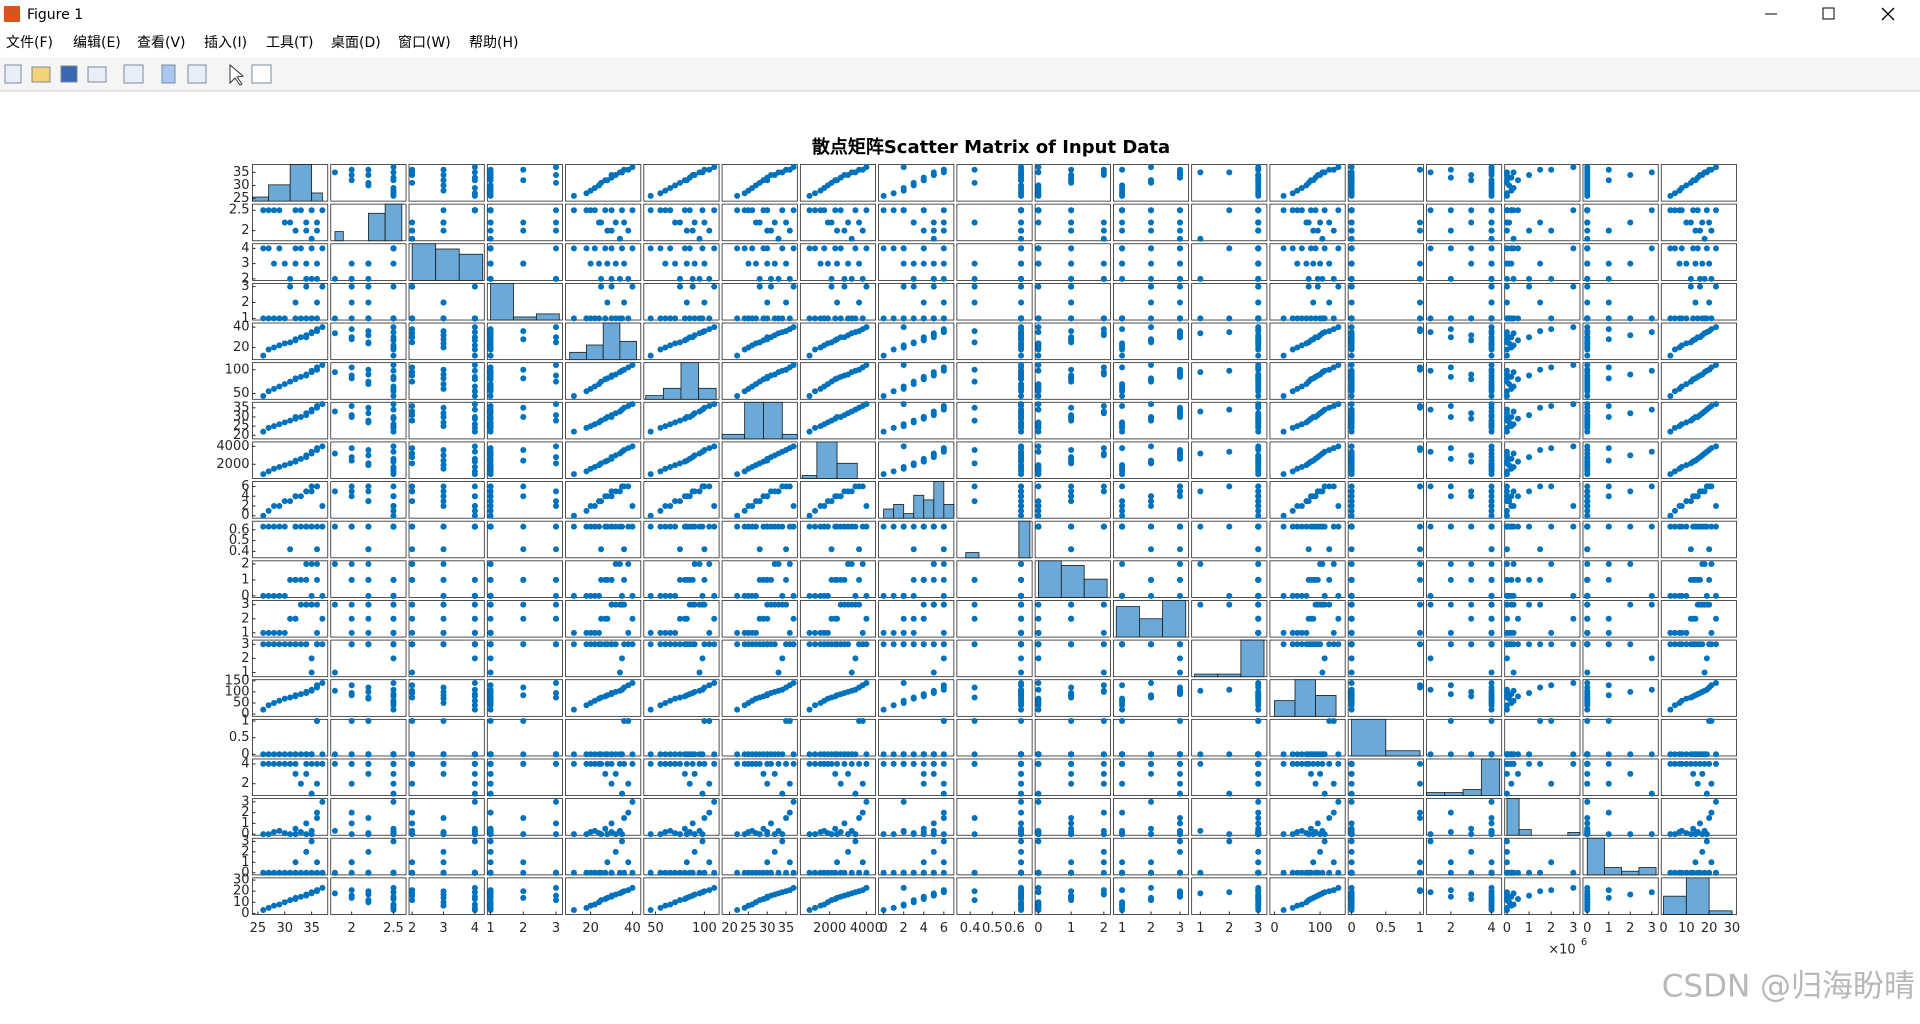 Image resolution: width=1920 pixels, height=1024 pixels. What do you see at coordinates (225, 43) in the screenshot?
I see `menu-item: 插入(I)` at bounding box center [225, 43].